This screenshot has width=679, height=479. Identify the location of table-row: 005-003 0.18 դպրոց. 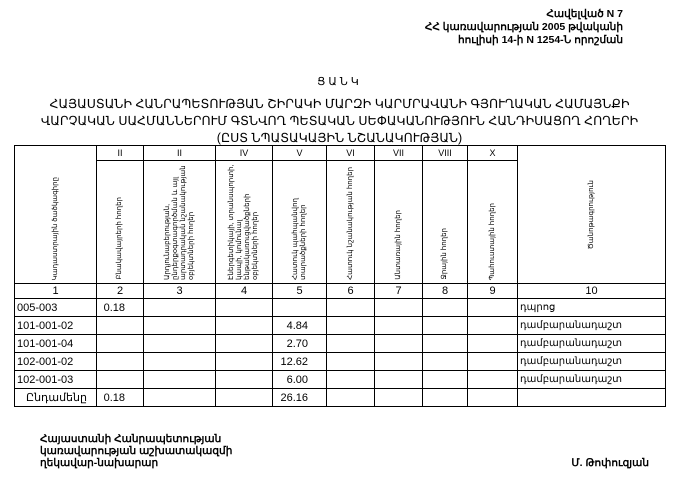
(340, 307).